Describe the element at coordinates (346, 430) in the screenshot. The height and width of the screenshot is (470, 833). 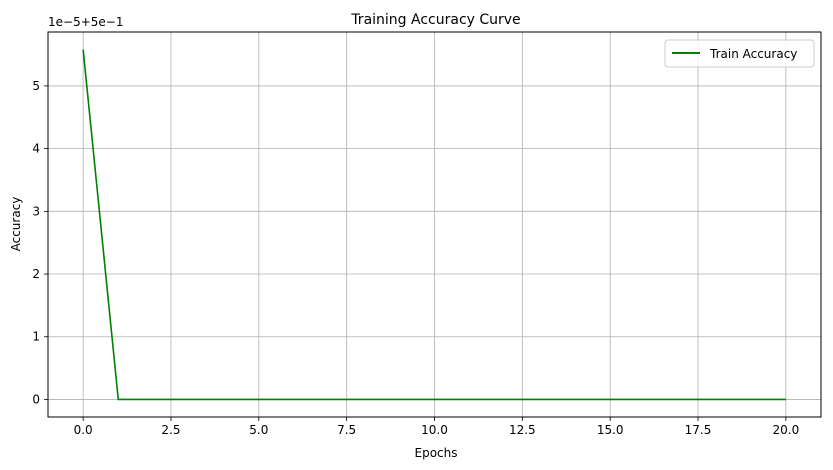
I see `x-tick-label: 7.5` at that location.